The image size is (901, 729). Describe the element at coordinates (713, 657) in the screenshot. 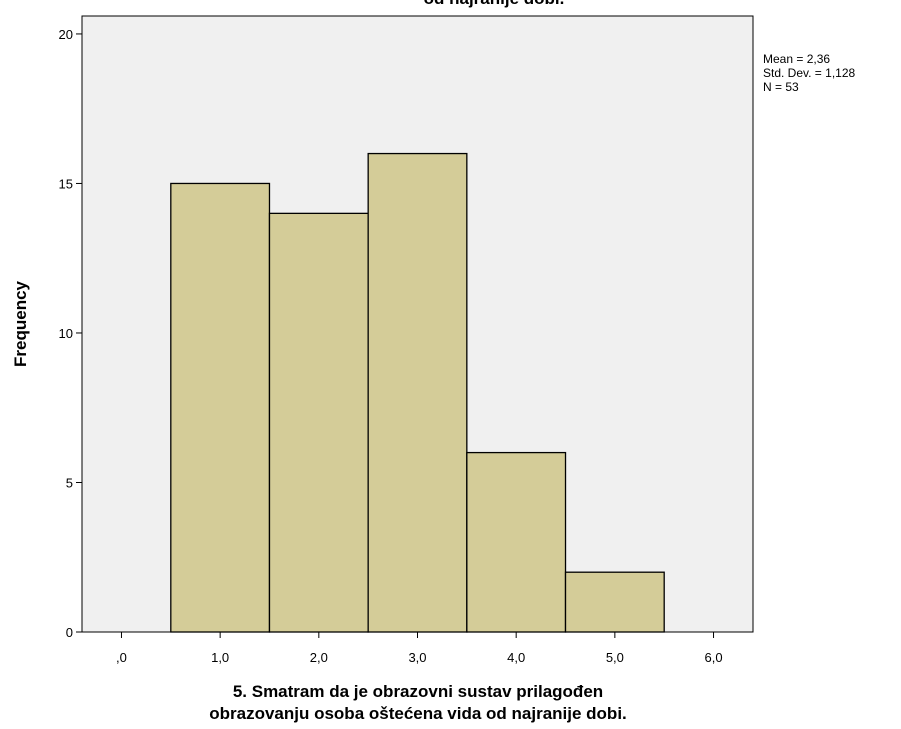

I see `x-tick-label: 6,0` at that location.